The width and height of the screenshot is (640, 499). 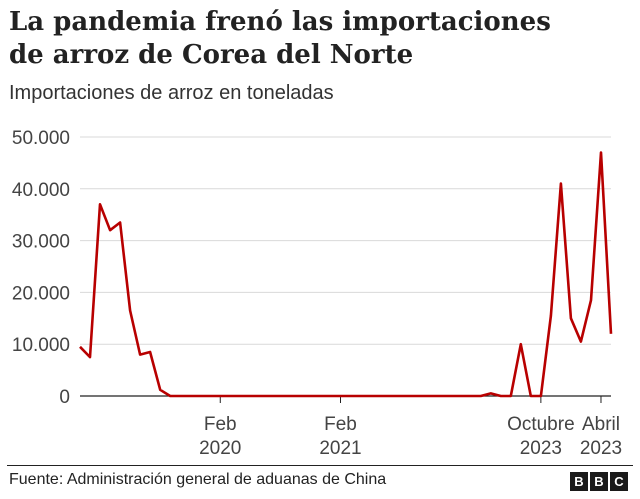 What do you see at coordinates (220, 448) in the screenshot?
I see `x-tick-label-line2: 2020` at bounding box center [220, 448].